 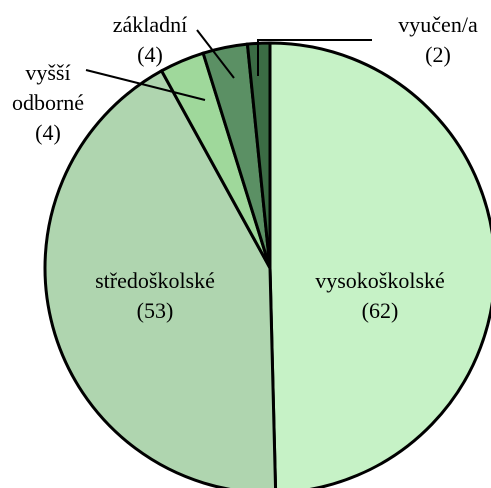 What do you see at coordinates (155, 310) in the screenshot?
I see `value-label: (53)` at bounding box center [155, 310].